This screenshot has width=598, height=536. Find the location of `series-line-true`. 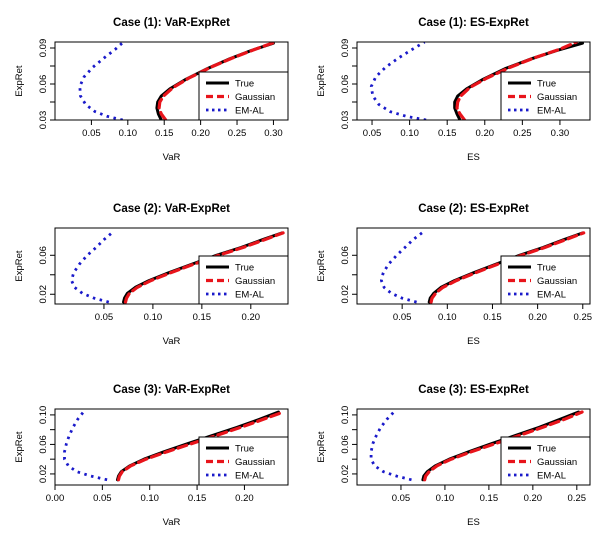

series-line-true is located at coordinates (203, 267).